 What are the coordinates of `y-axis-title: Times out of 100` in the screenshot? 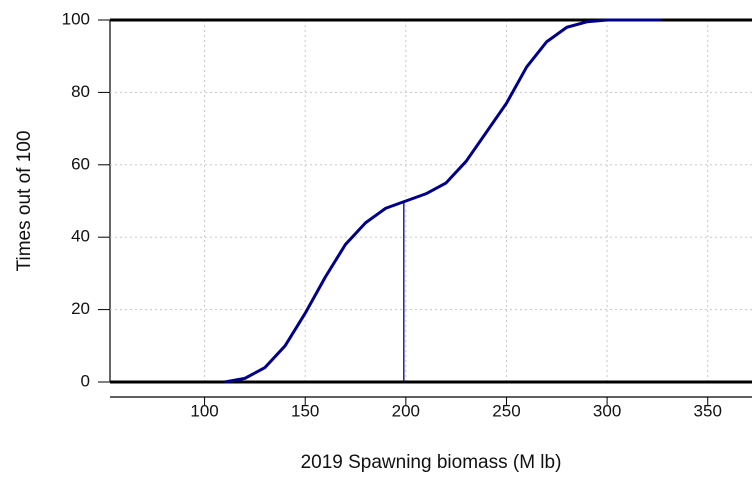 It's located at (24, 201).